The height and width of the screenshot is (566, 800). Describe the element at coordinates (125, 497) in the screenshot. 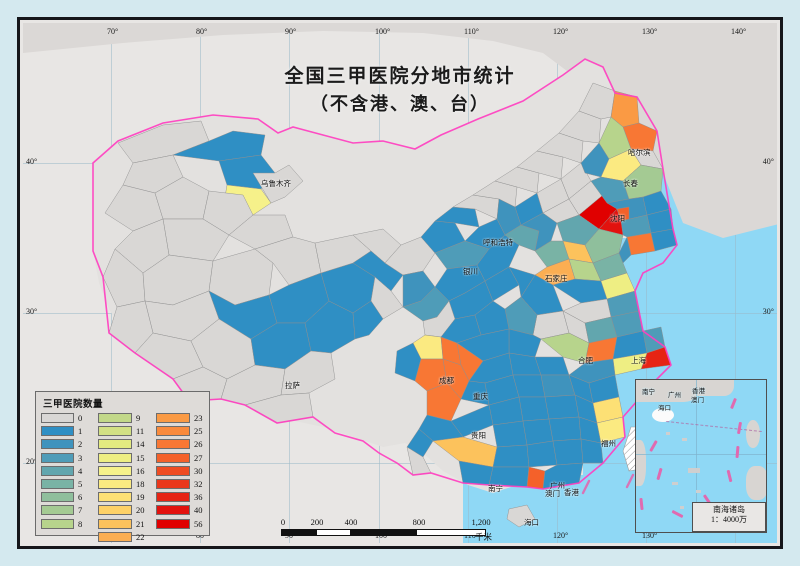

I see `legend-item: 19` at that location.